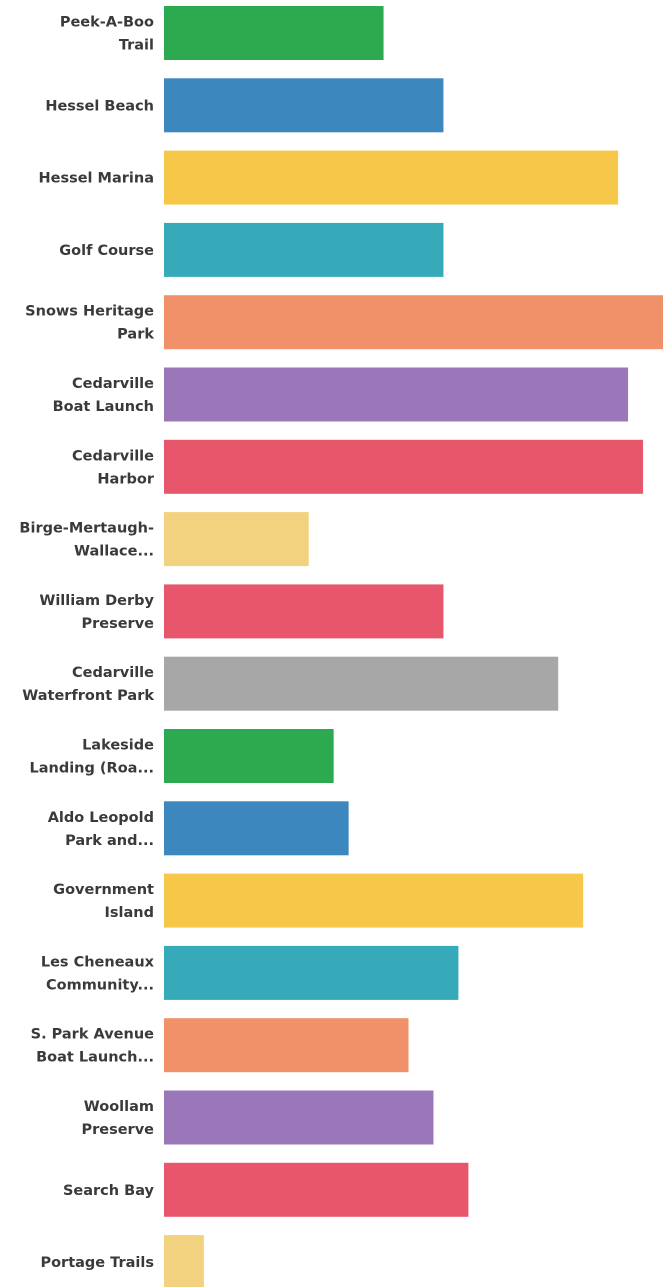 The width and height of the screenshot is (663, 1287). Describe the element at coordinates (103, 890) in the screenshot. I see `category-label: Government` at that location.